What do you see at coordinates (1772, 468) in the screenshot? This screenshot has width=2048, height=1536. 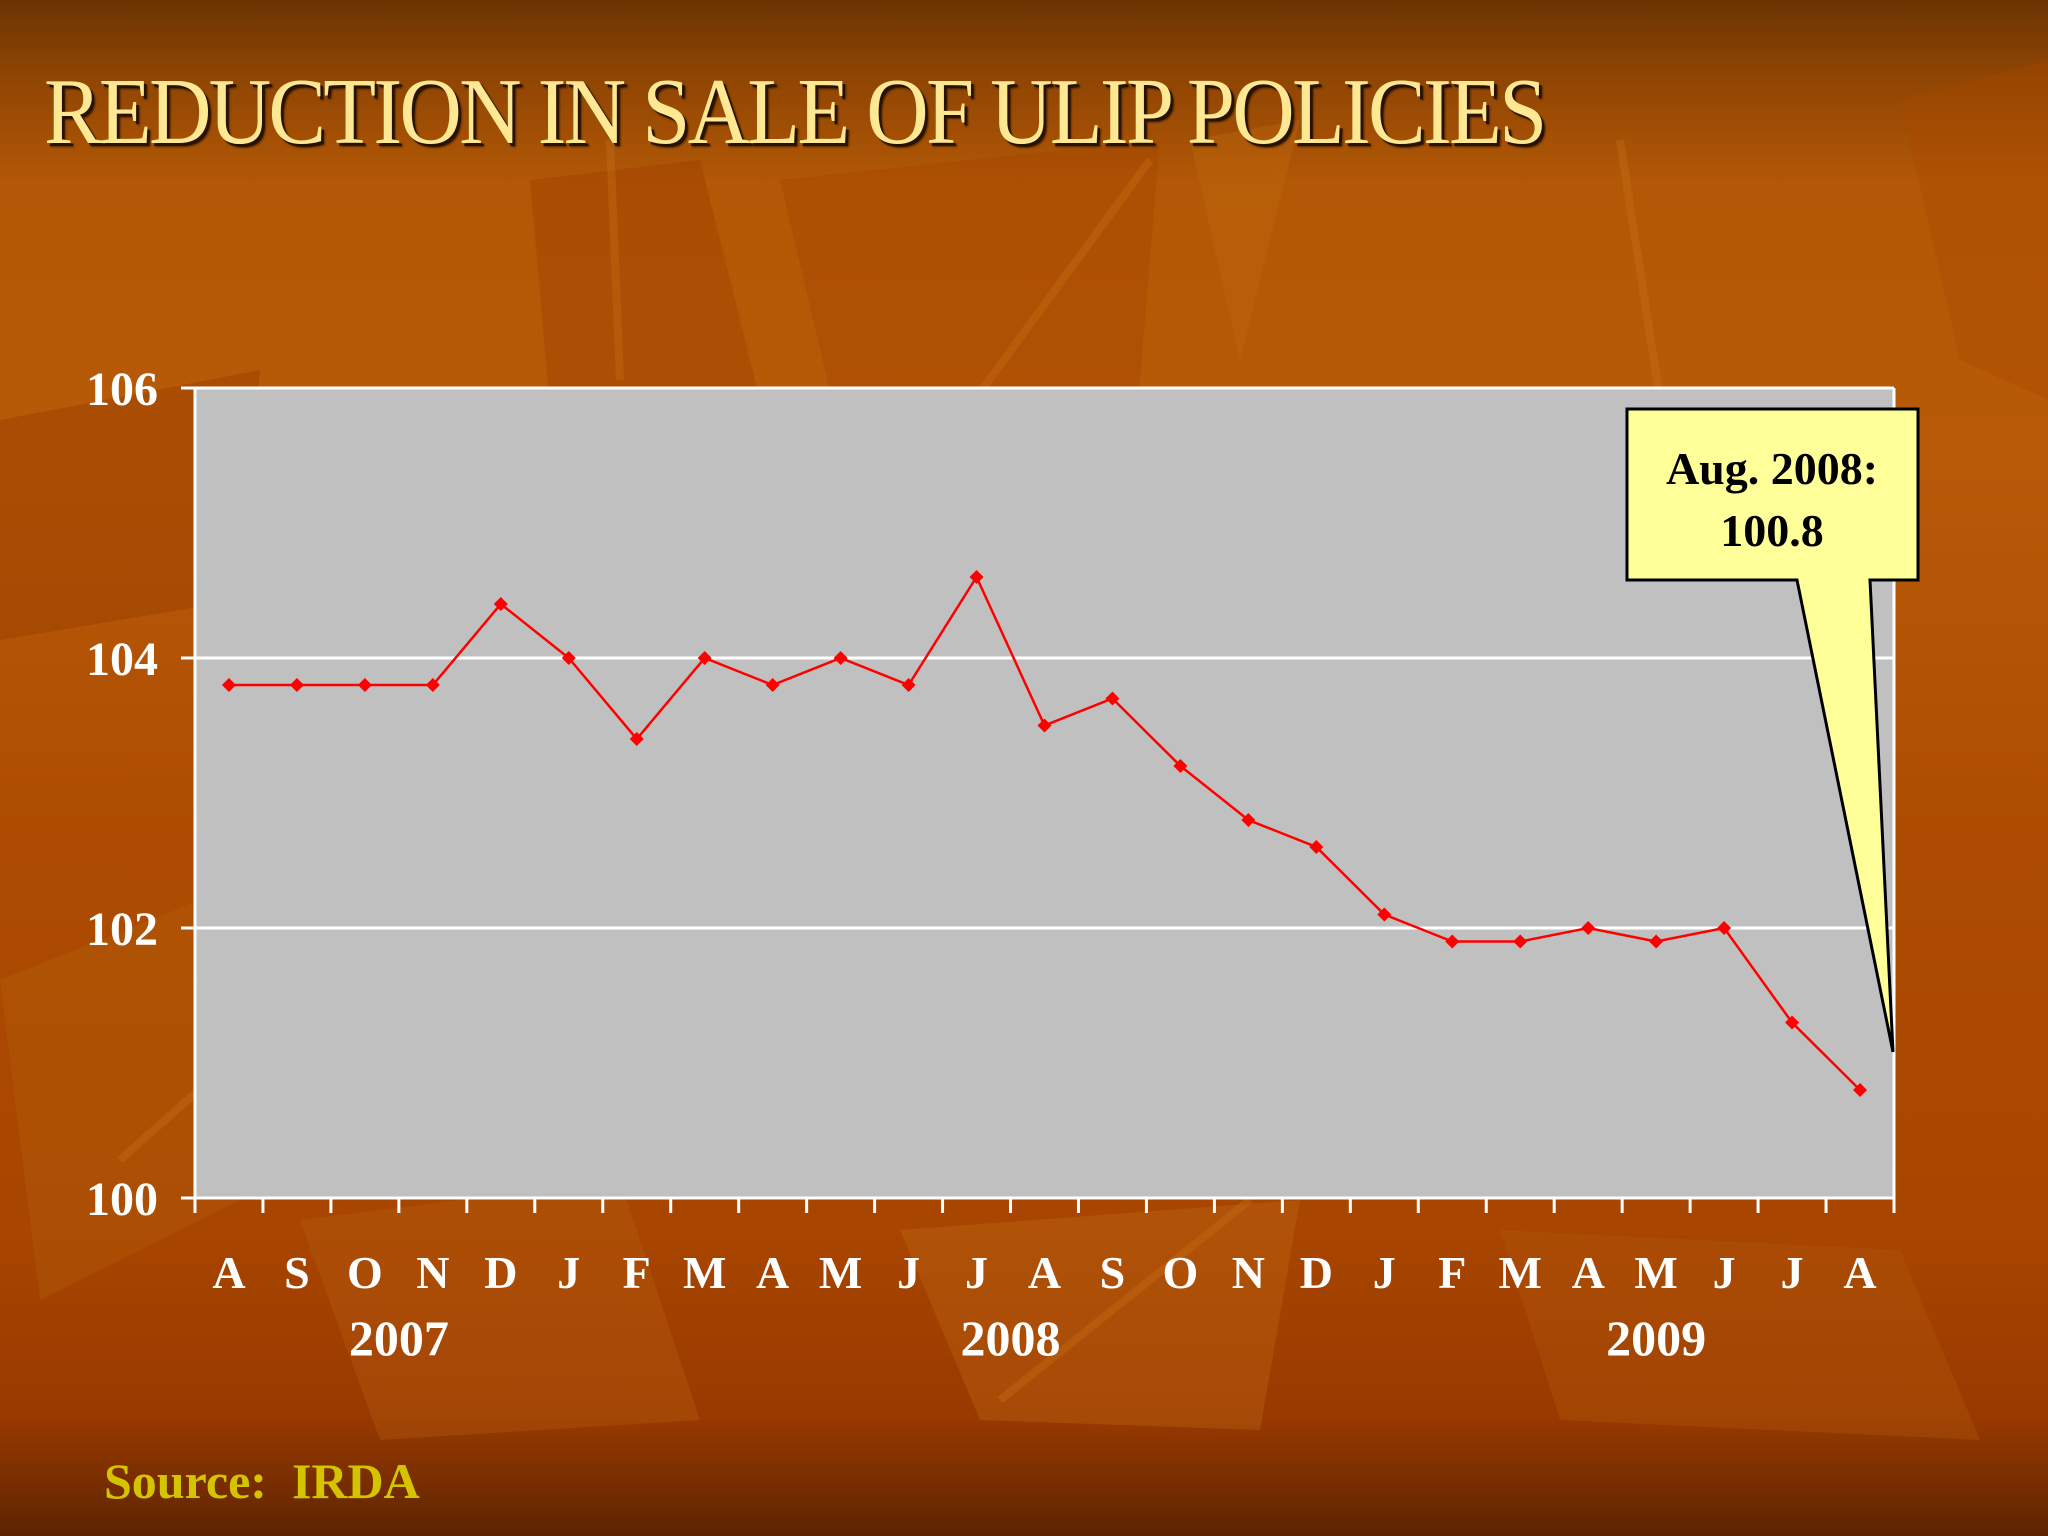 I see `callout-line-1: Aug. 2008:` at bounding box center [1772, 468].